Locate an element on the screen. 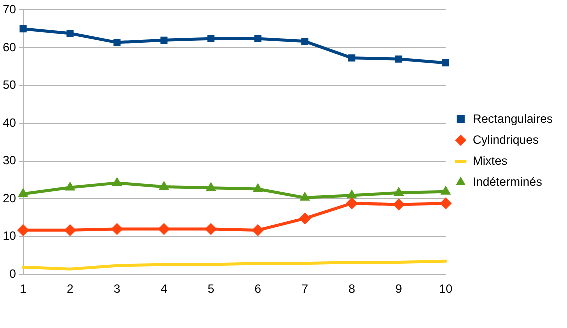 The height and width of the screenshot is (328, 567). x-tick-label: 8 is located at coordinates (352, 289).